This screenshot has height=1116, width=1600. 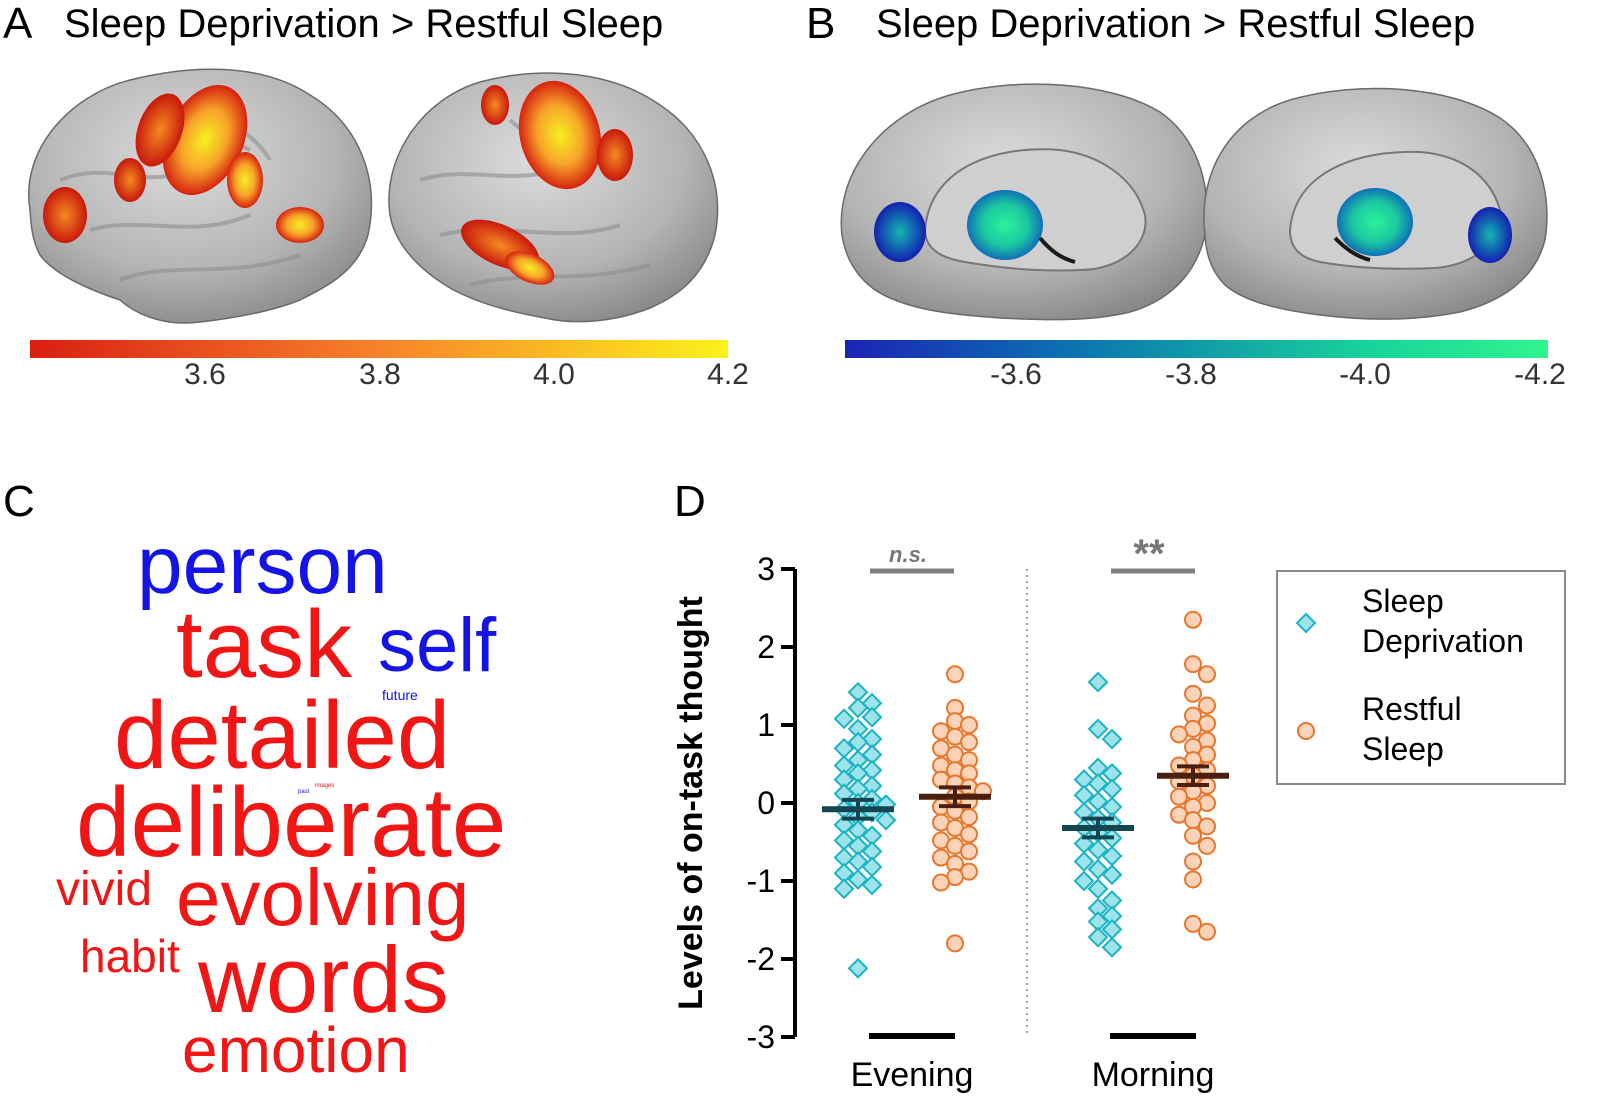 What do you see at coordinates (1149, 554) in the screenshot?
I see `significance-label: **` at bounding box center [1149, 554].